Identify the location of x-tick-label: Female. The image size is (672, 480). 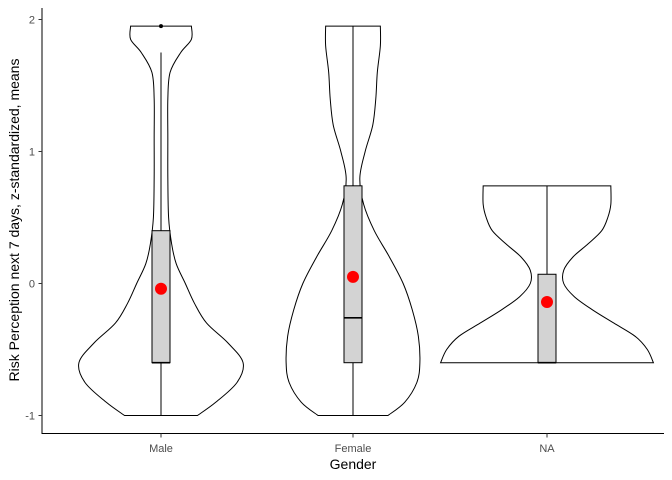
(353, 449).